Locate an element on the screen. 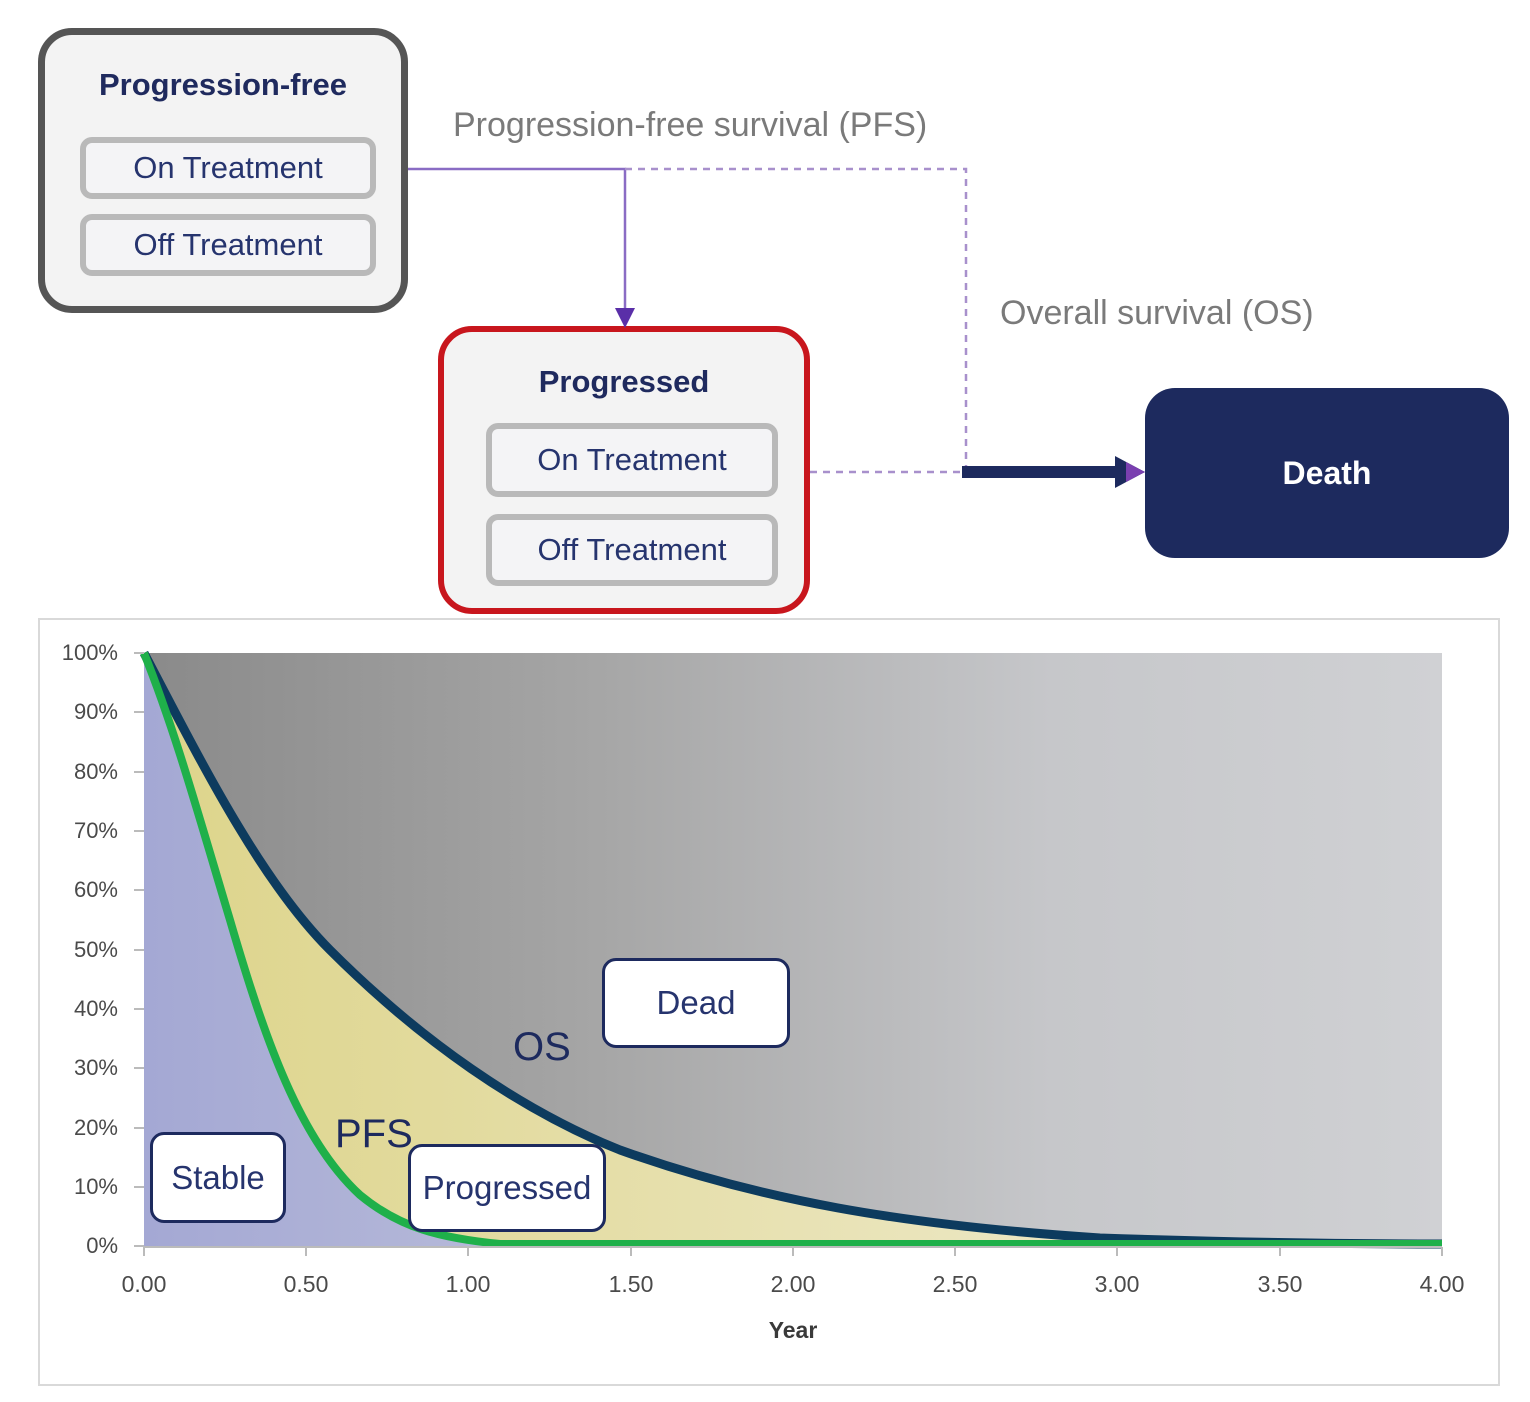 The height and width of the screenshot is (1402, 1530). x-tick-label: 1.00 is located at coordinates (468, 1284).